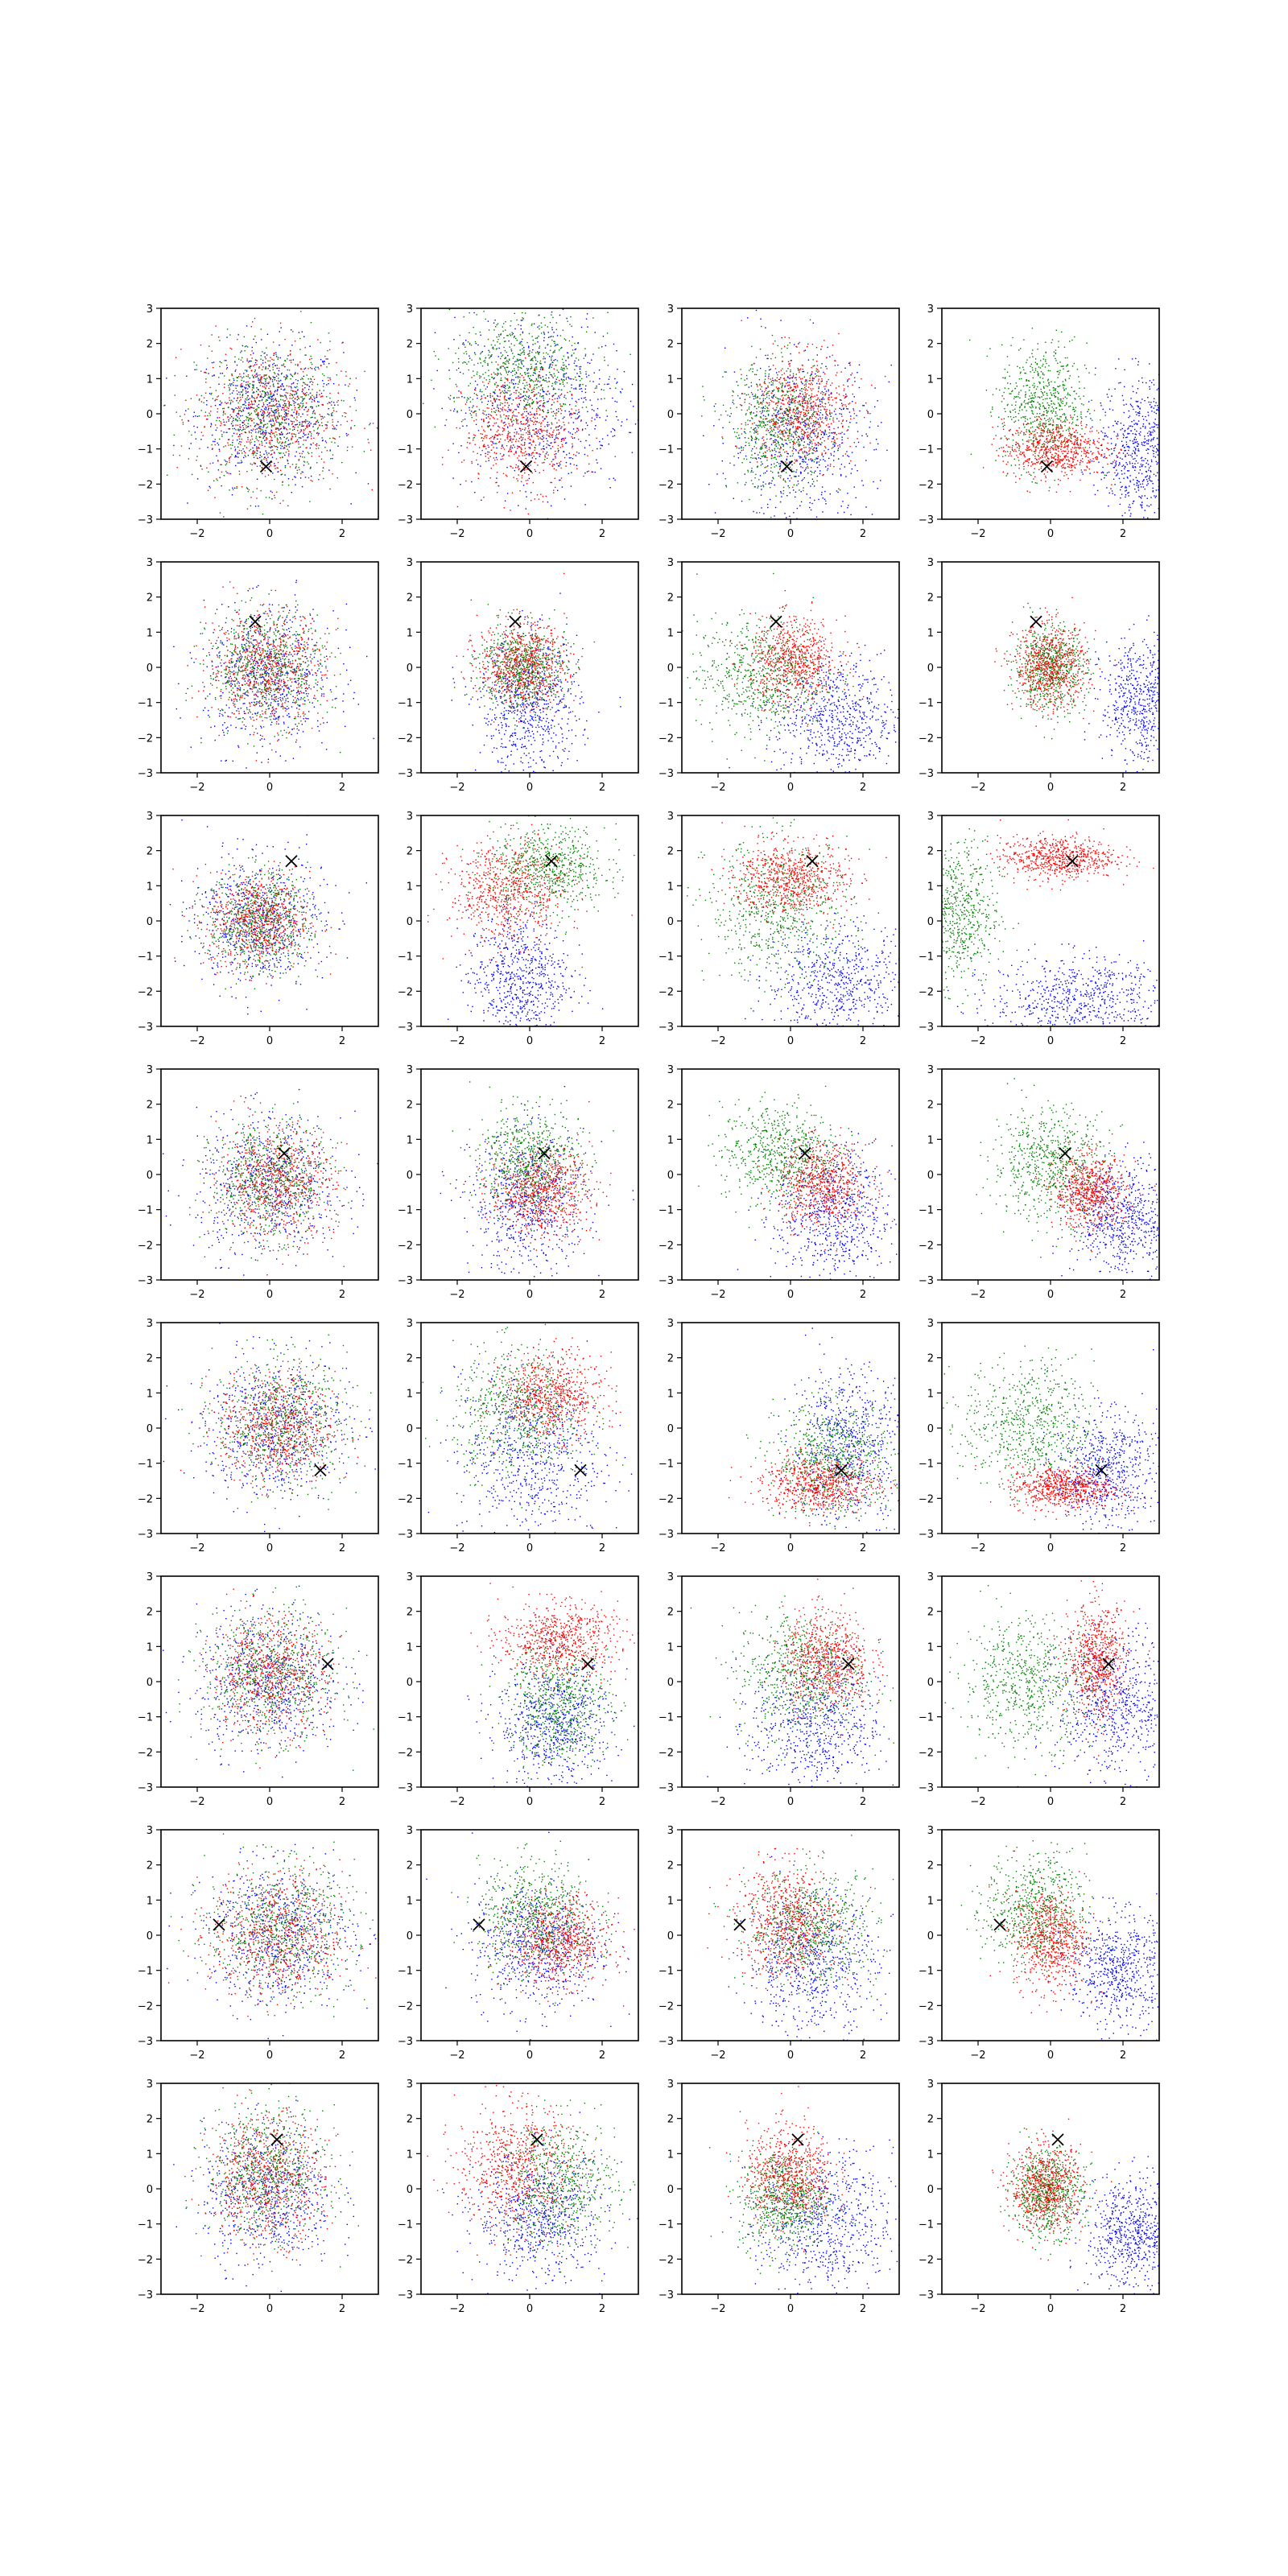  Describe the element at coordinates (150, 309) in the screenshot. I see `y-tick-label: 3` at that location.